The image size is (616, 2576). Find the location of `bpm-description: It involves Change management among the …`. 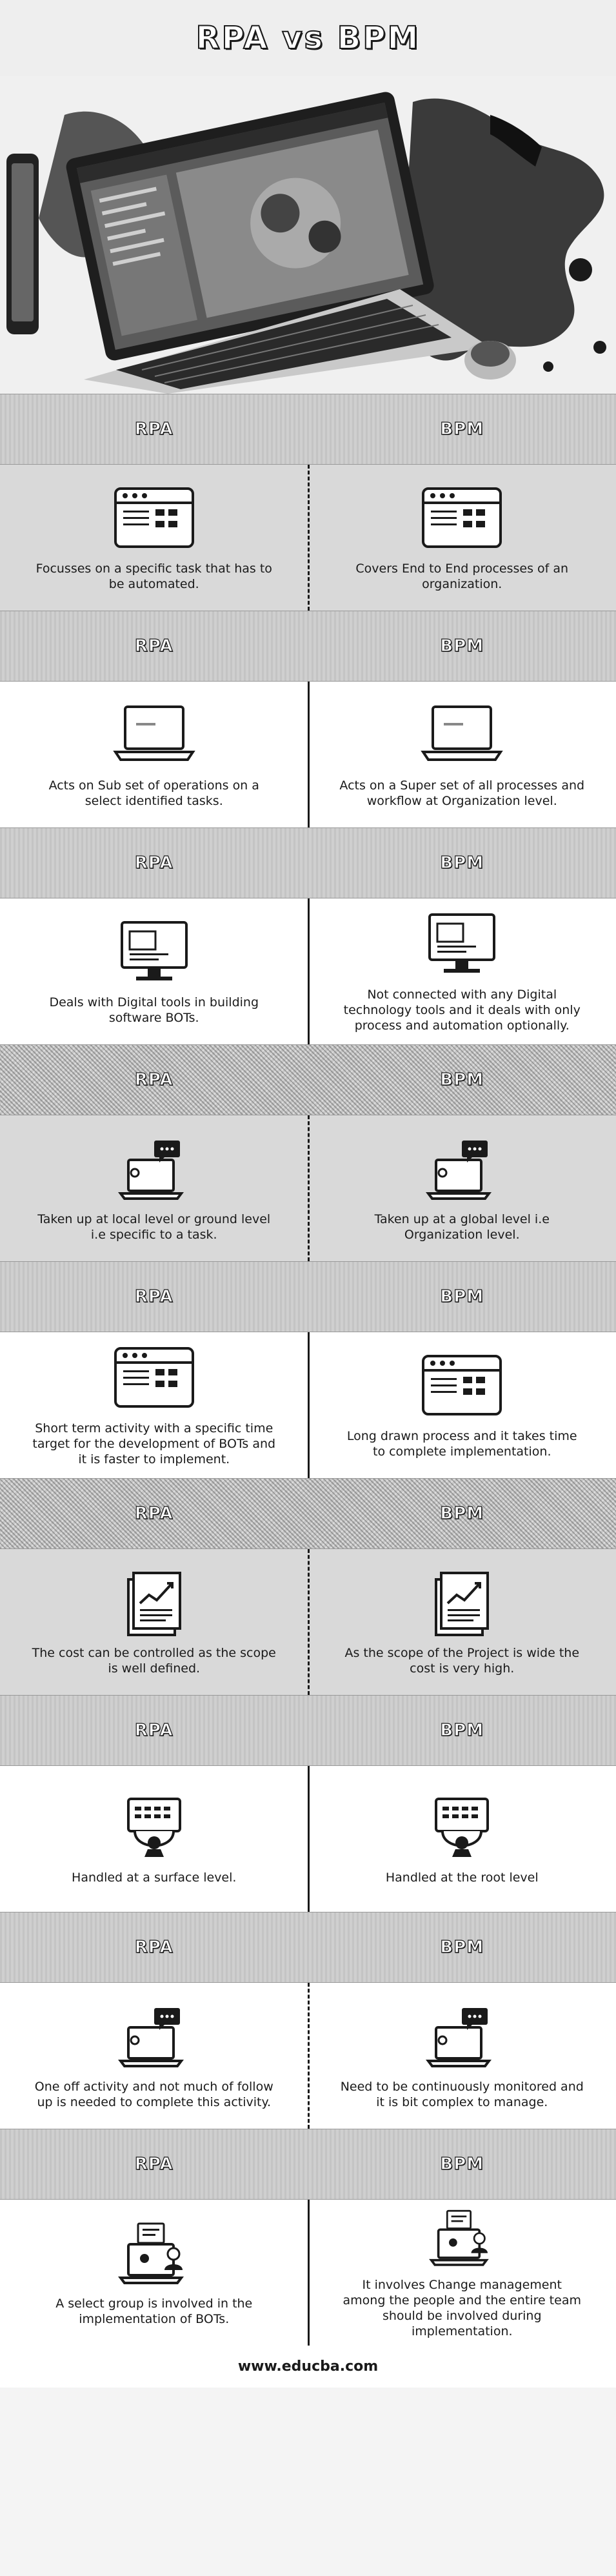

bpm-description: It involves Change management among the … is located at coordinates (462, 2308).